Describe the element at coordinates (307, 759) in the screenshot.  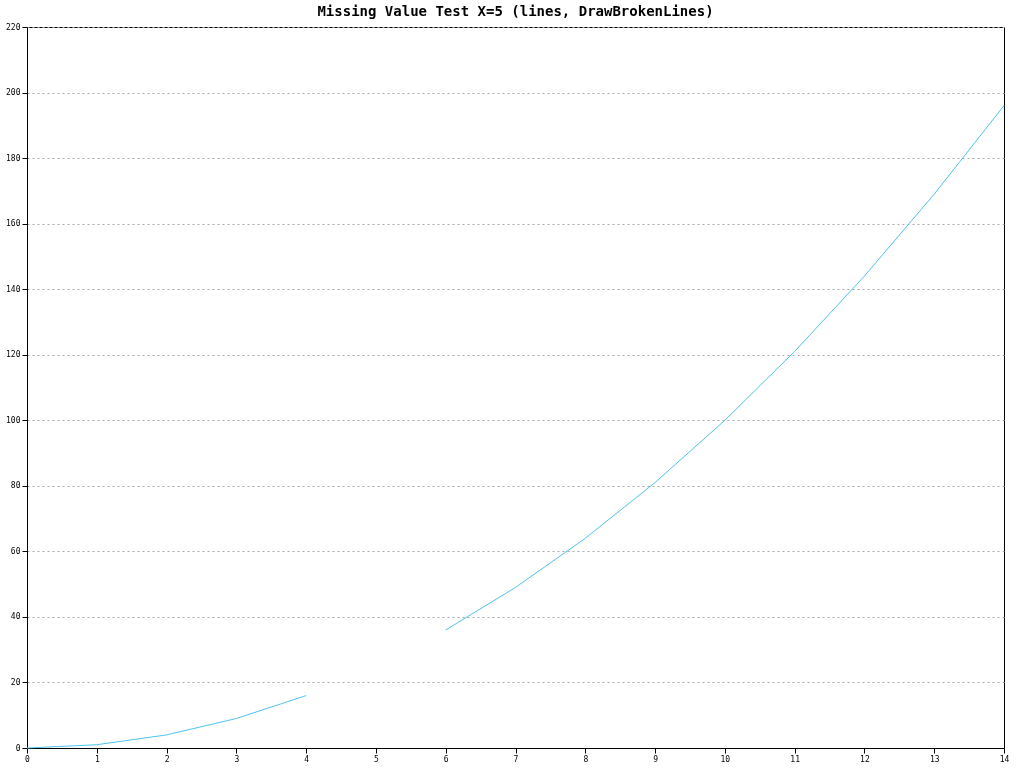
I see `x-tick-label: 4` at that location.